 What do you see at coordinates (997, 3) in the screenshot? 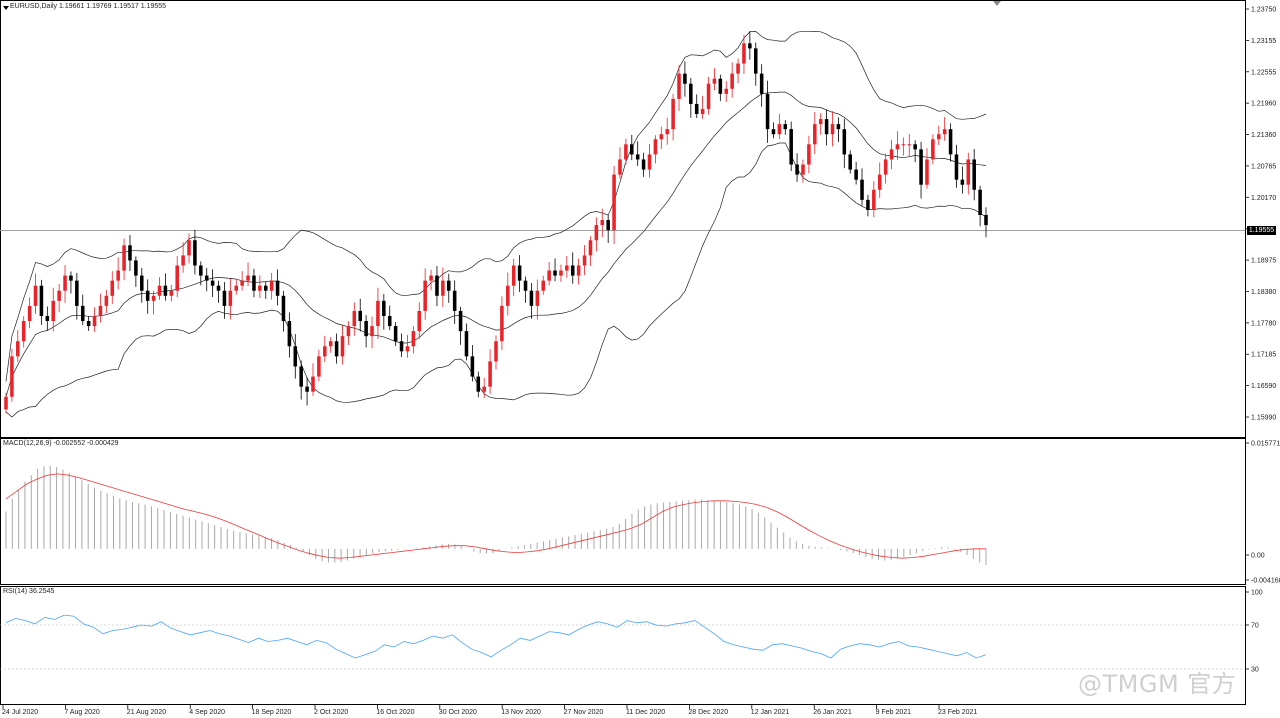
I see `shift-marker-icon` at bounding box center [997, 3].